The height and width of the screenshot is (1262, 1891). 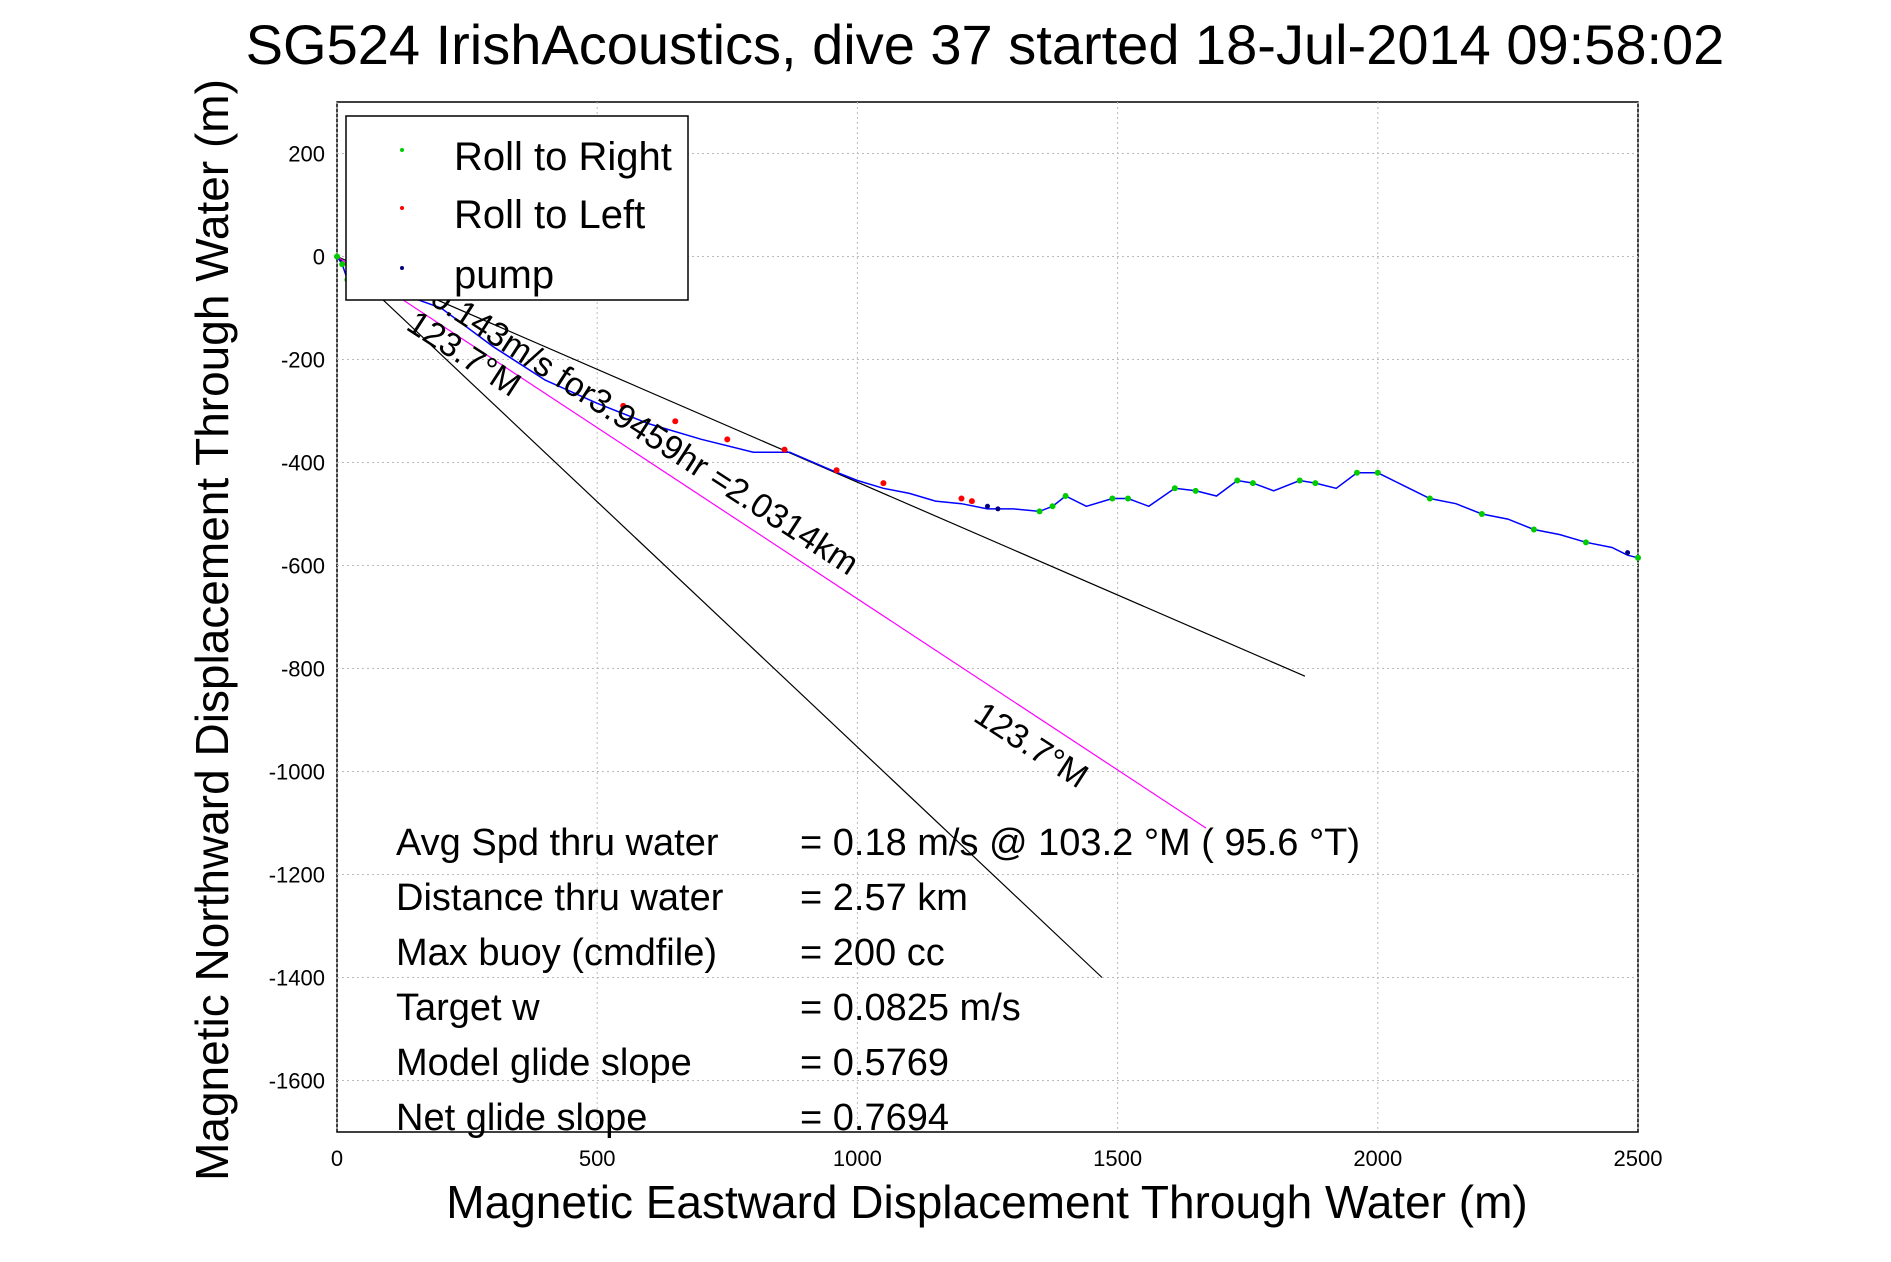 I want to click on stat-value-max-buoy: = 200 cc, so click(x=872, y=953).